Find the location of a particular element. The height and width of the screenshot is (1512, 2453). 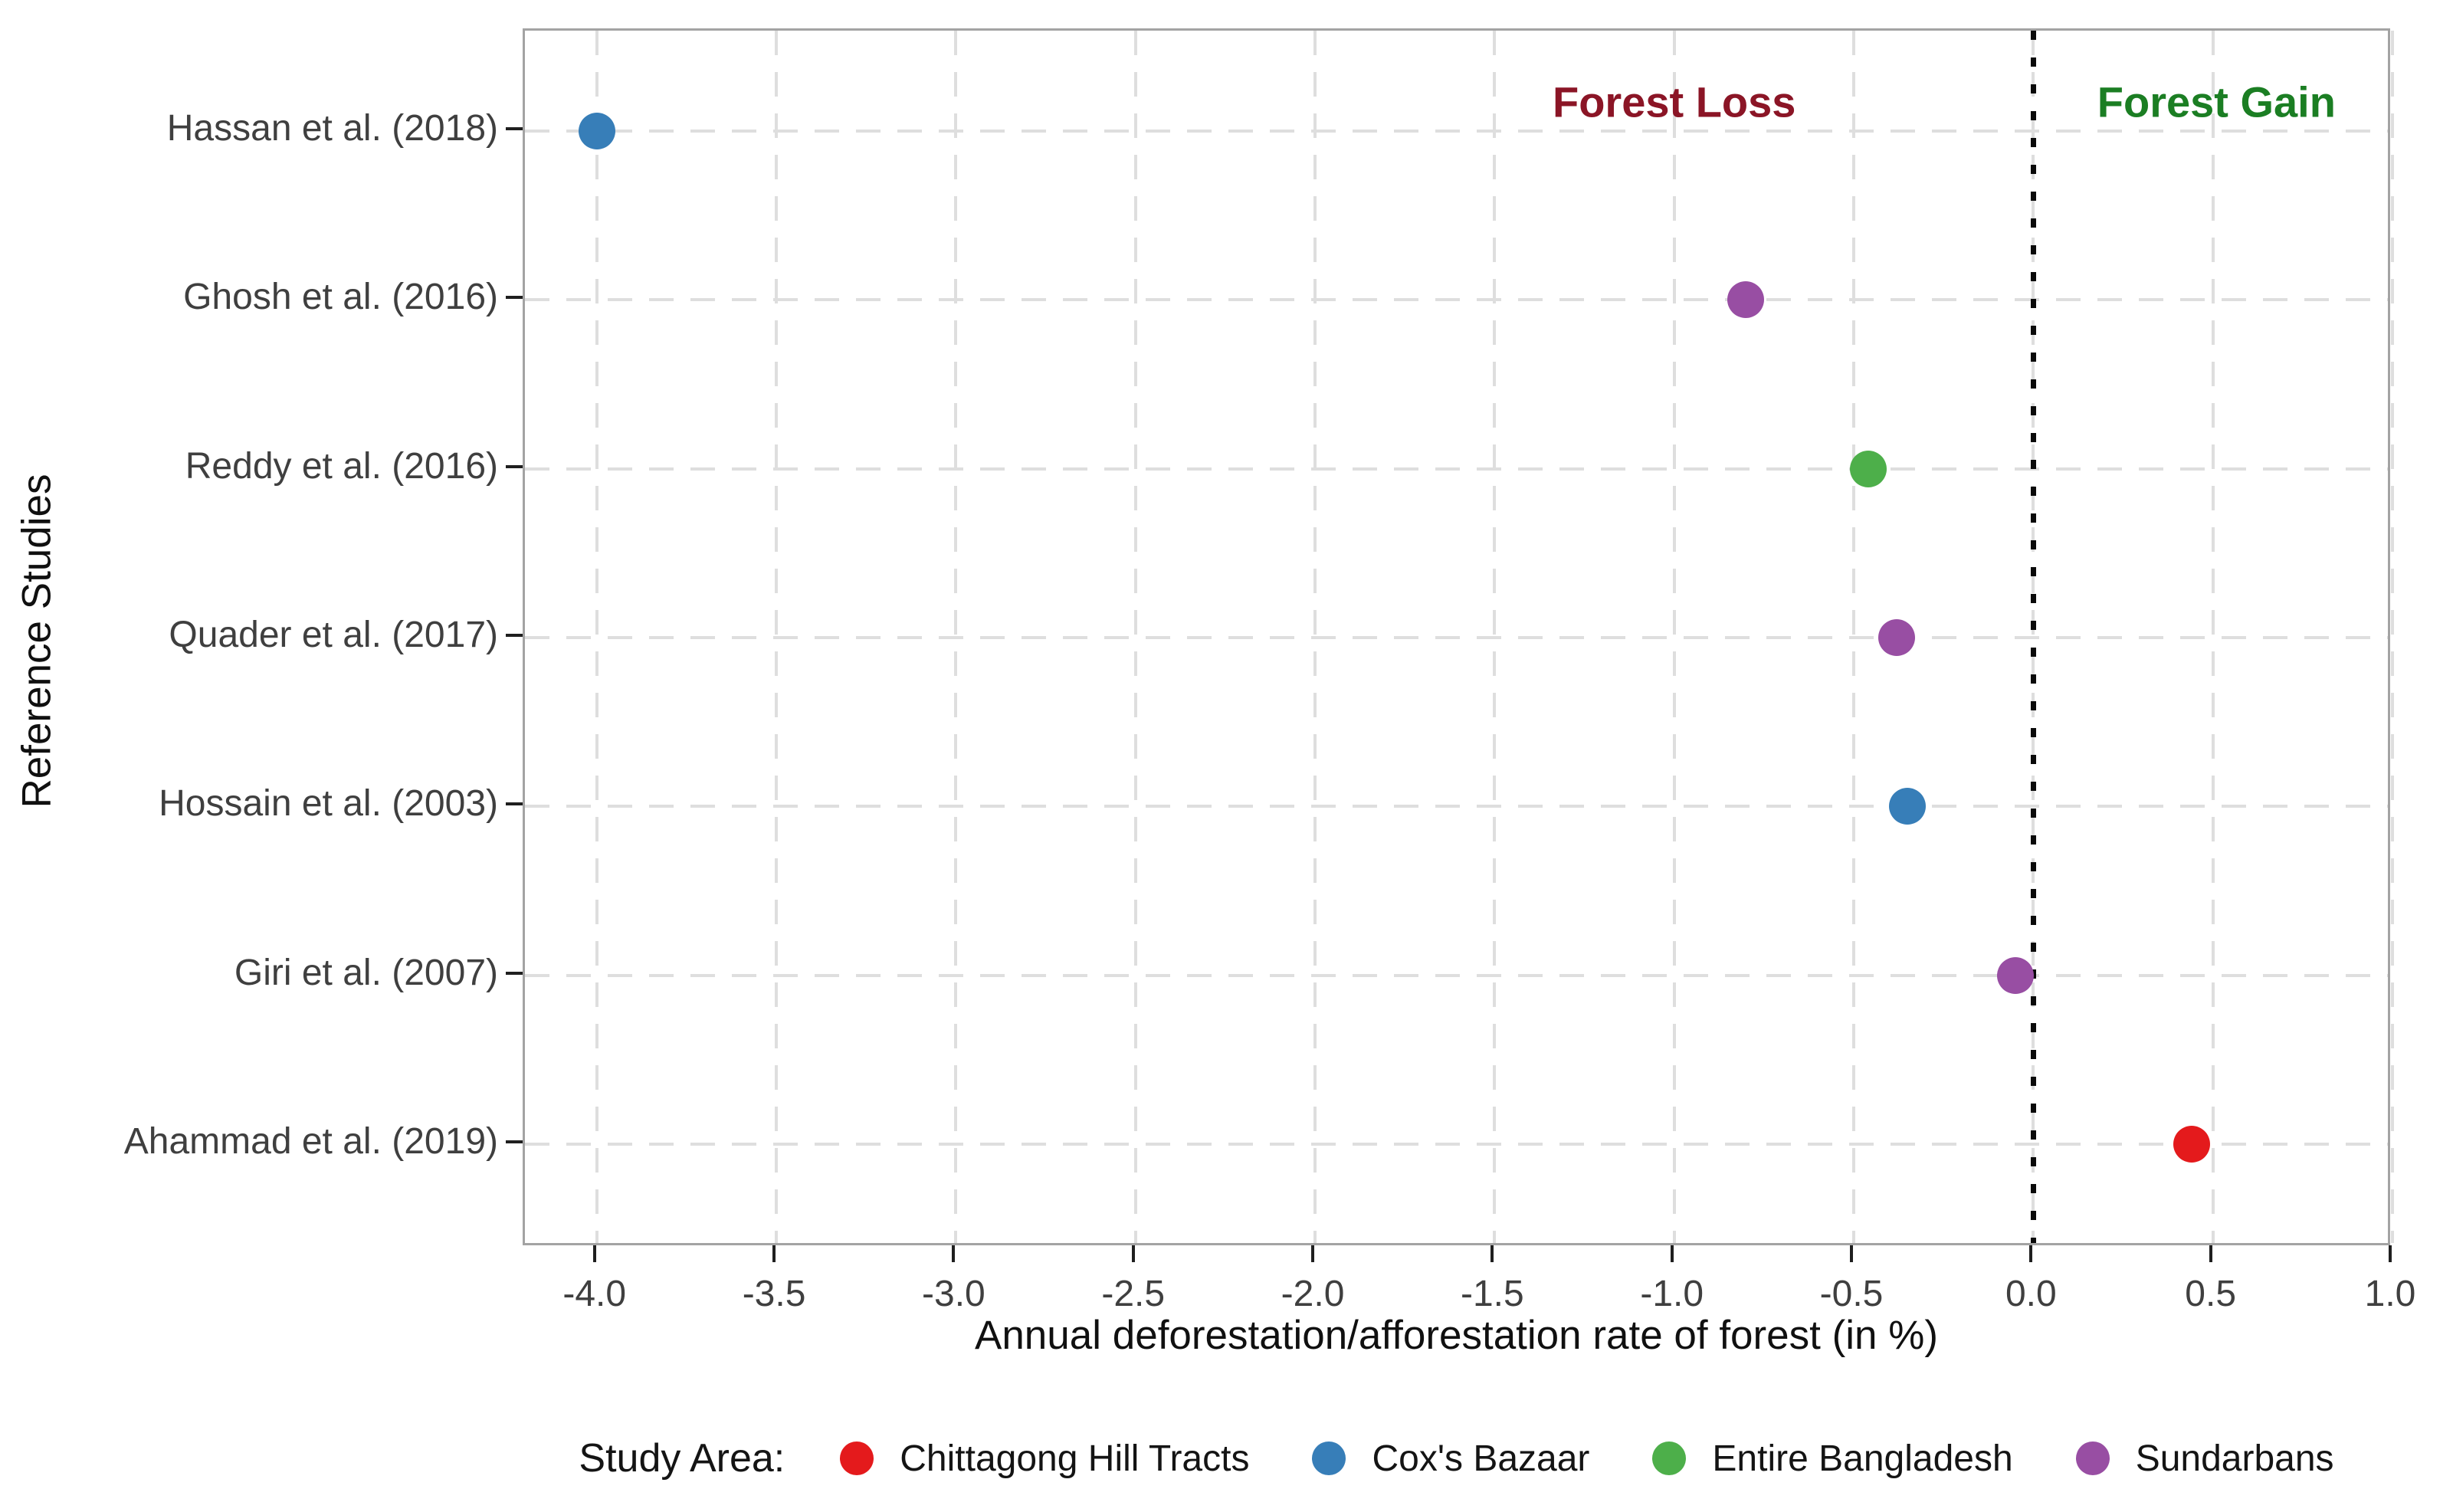

x-tick-label: -3.0 is located at coordinates (953, 1294).